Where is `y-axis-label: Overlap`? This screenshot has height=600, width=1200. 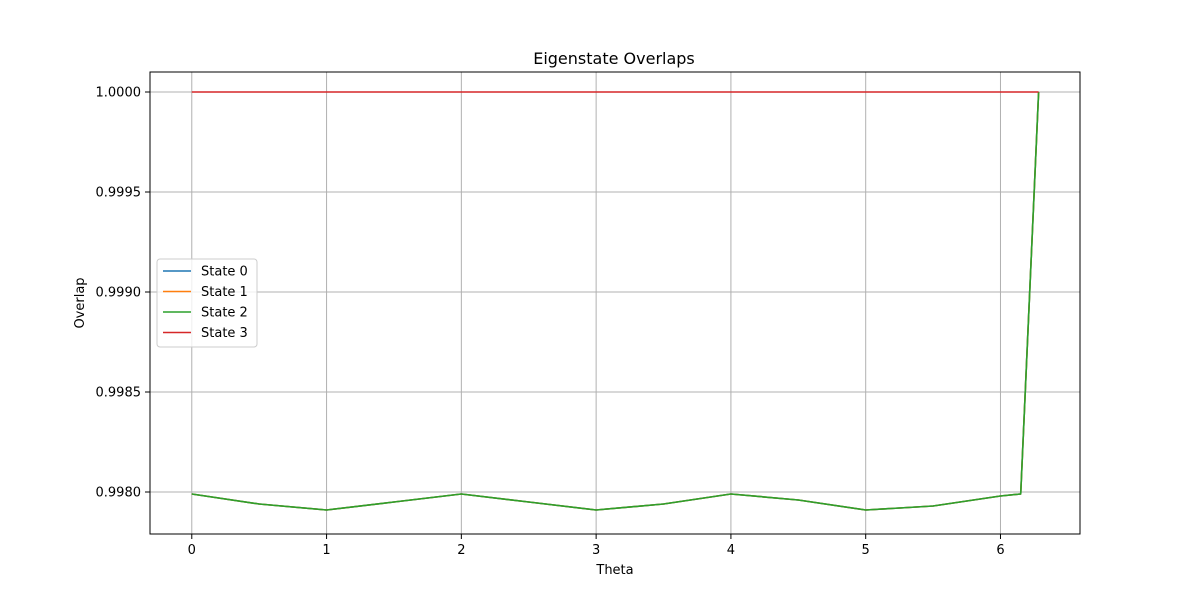
y-axis-label: Overlap is located at coordinates (80, 302).